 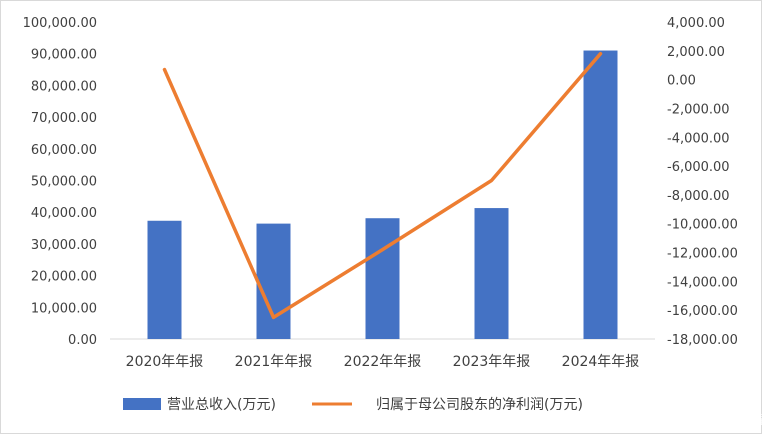 What do you see at coordinates (64, 55) in the screenshot?
I see `left-axis-tick-label: 90,000.00` at bounding box center [64, 55].